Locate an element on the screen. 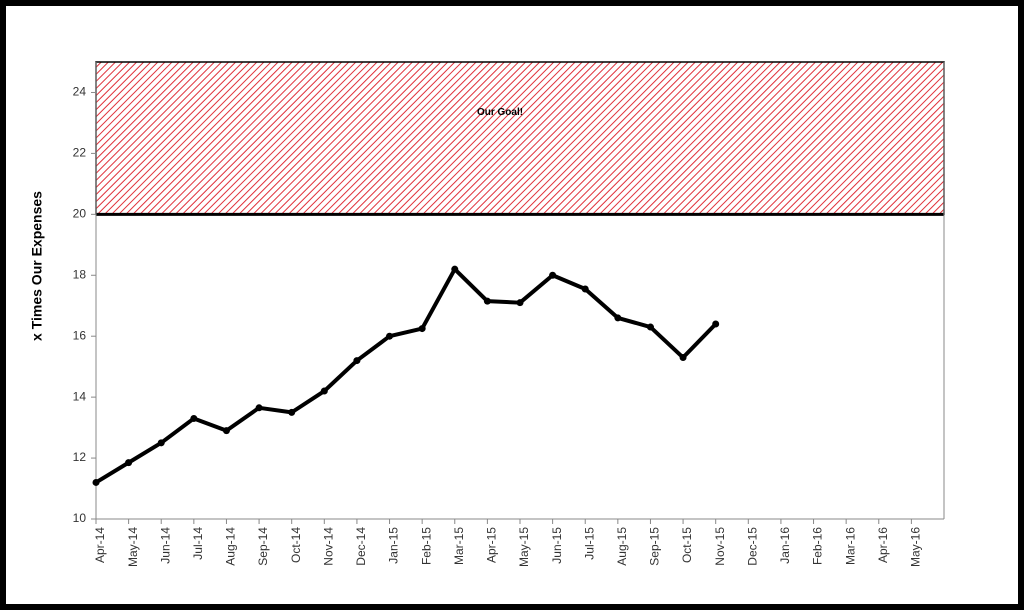 This screenshot has height=610, width=1024. y-tick-label: 24 is located at coordinates (80, 92).